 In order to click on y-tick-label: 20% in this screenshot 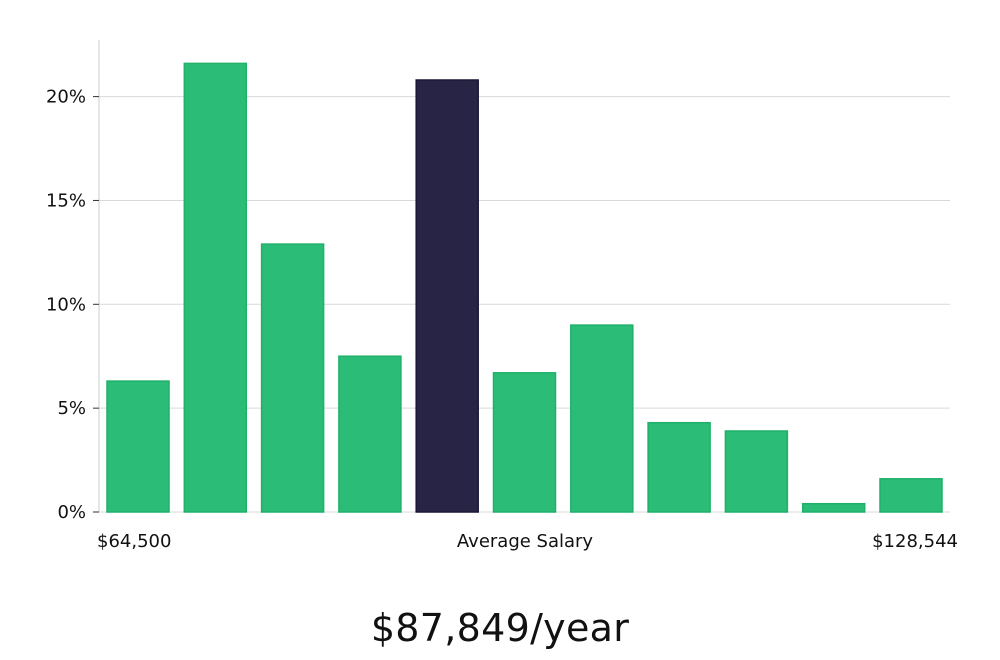, I will do `click(66, 97)`.